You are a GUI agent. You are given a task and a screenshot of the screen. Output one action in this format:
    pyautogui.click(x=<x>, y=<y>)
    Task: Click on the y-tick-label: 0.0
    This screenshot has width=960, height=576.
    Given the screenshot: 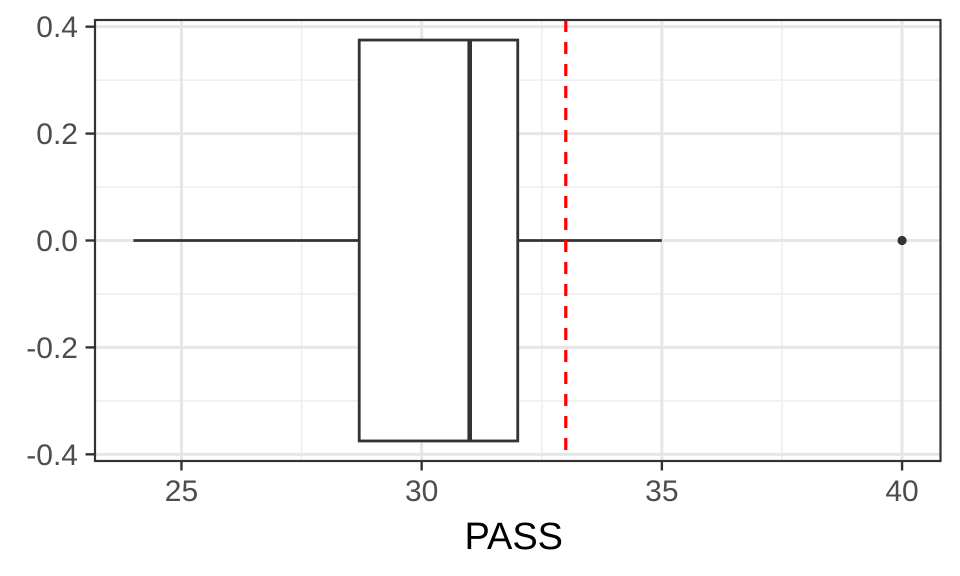 What is the action you would take?
    pyautogui.click(x=57, y=241)
    